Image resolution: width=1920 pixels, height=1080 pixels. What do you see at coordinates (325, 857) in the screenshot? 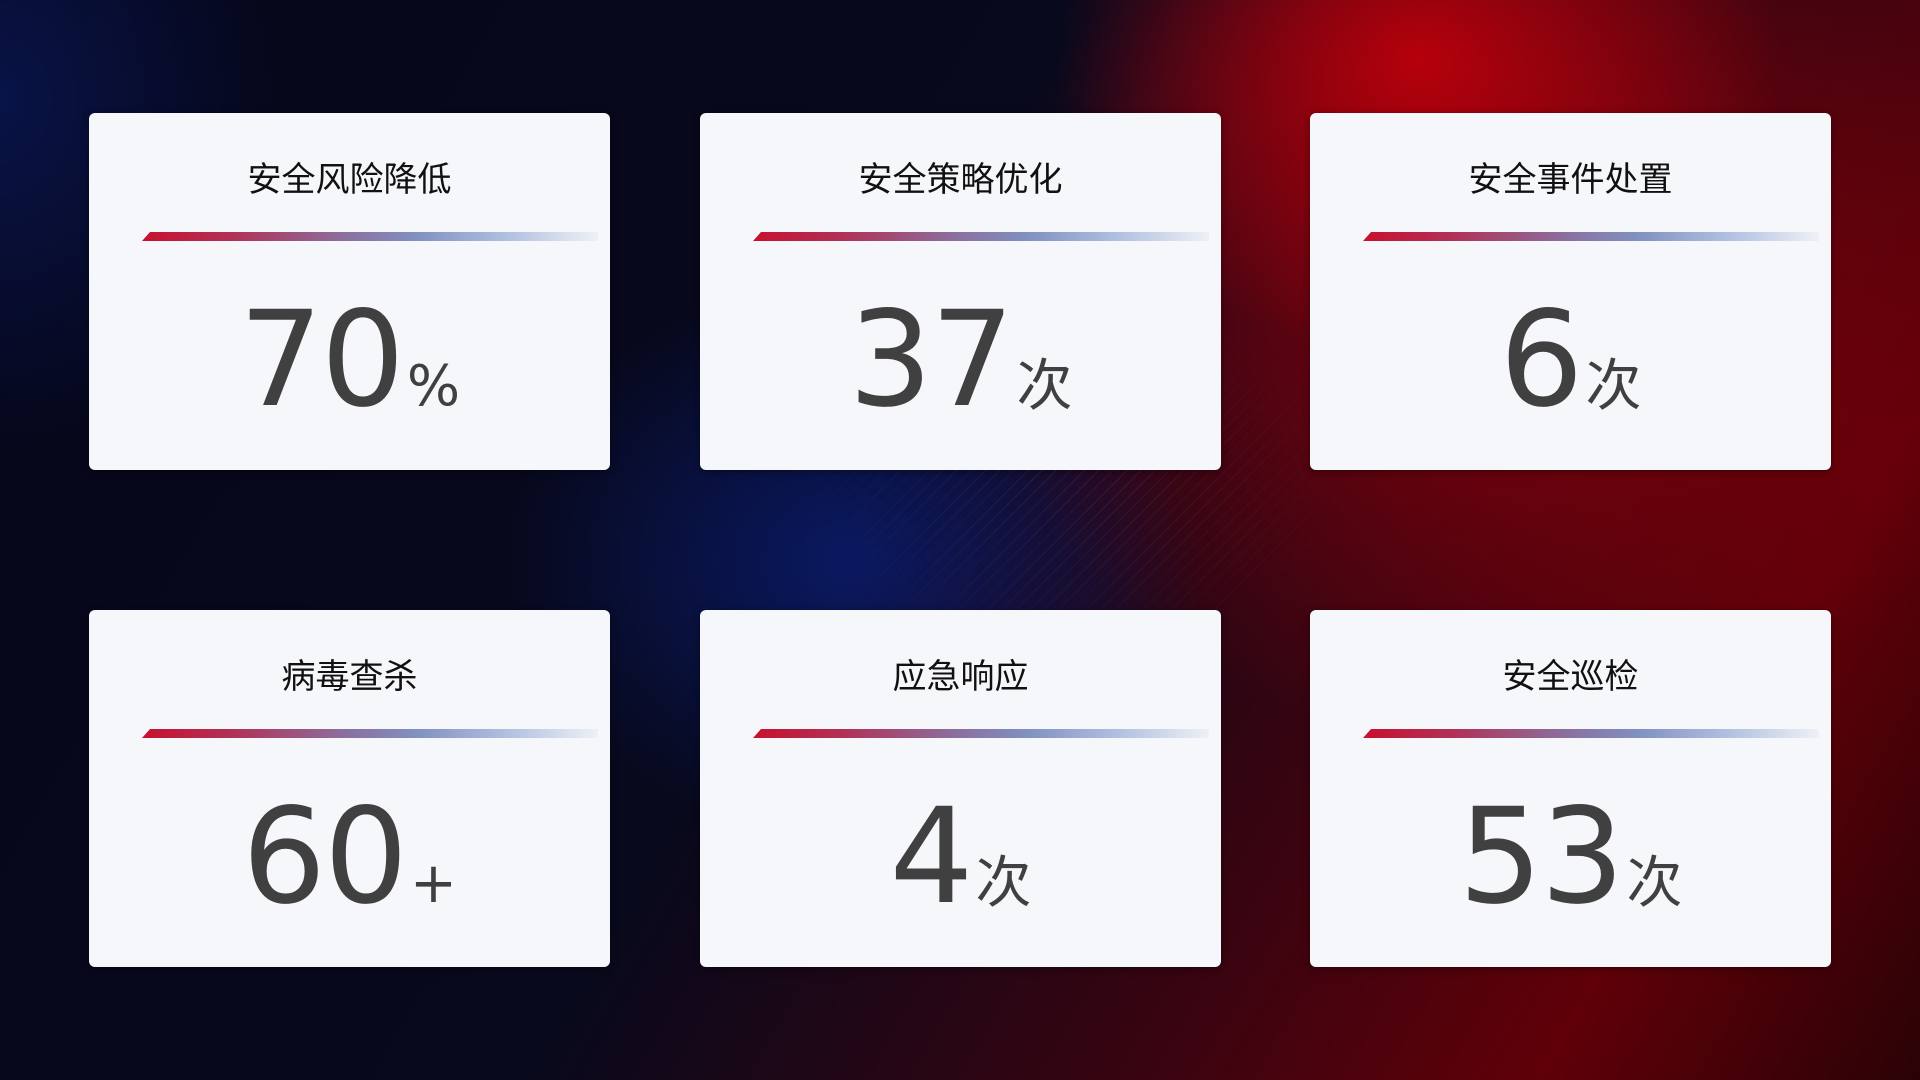
I see `value-number: 60` at bounding box center [325, 857].